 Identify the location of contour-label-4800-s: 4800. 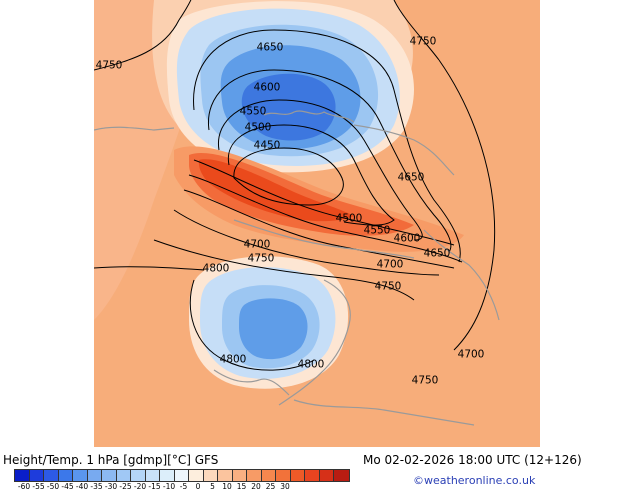
(311, 364).